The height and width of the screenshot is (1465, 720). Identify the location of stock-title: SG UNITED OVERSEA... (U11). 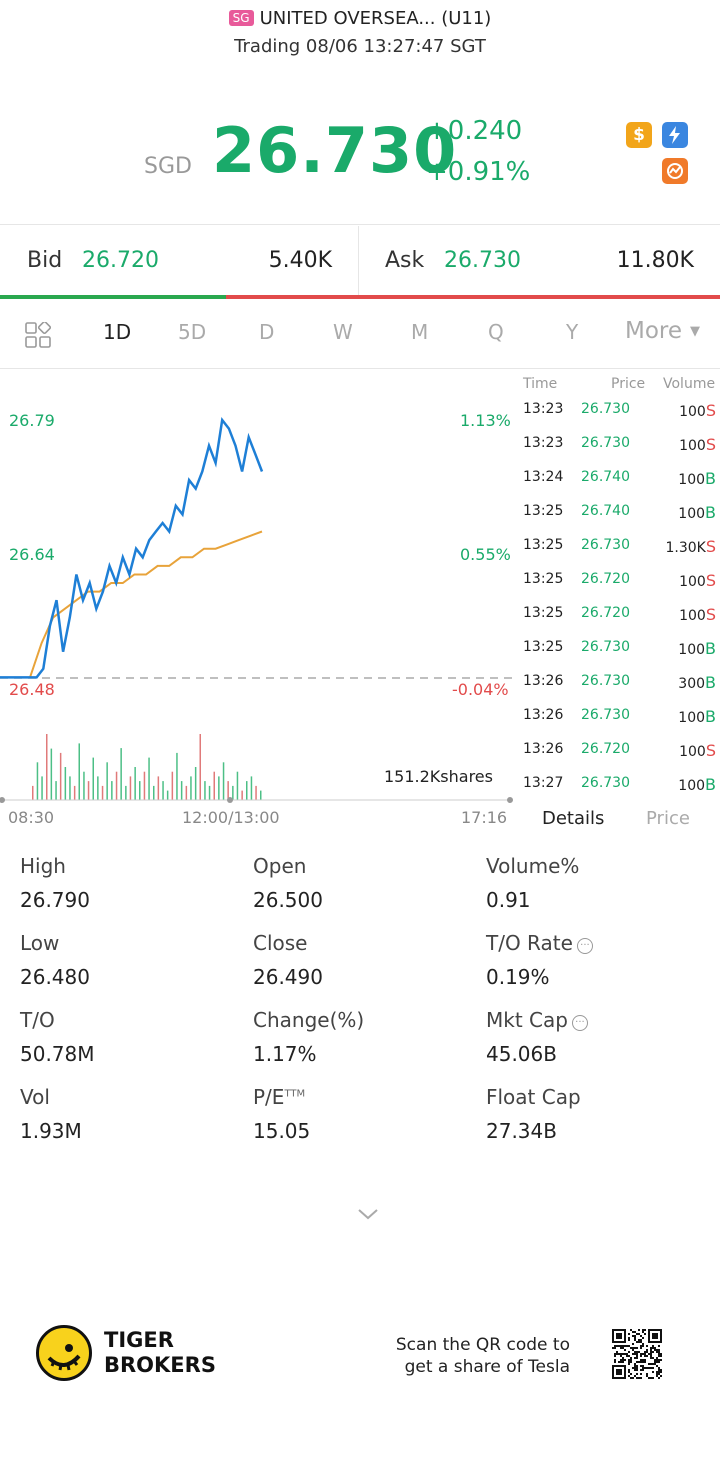
(360, 18).